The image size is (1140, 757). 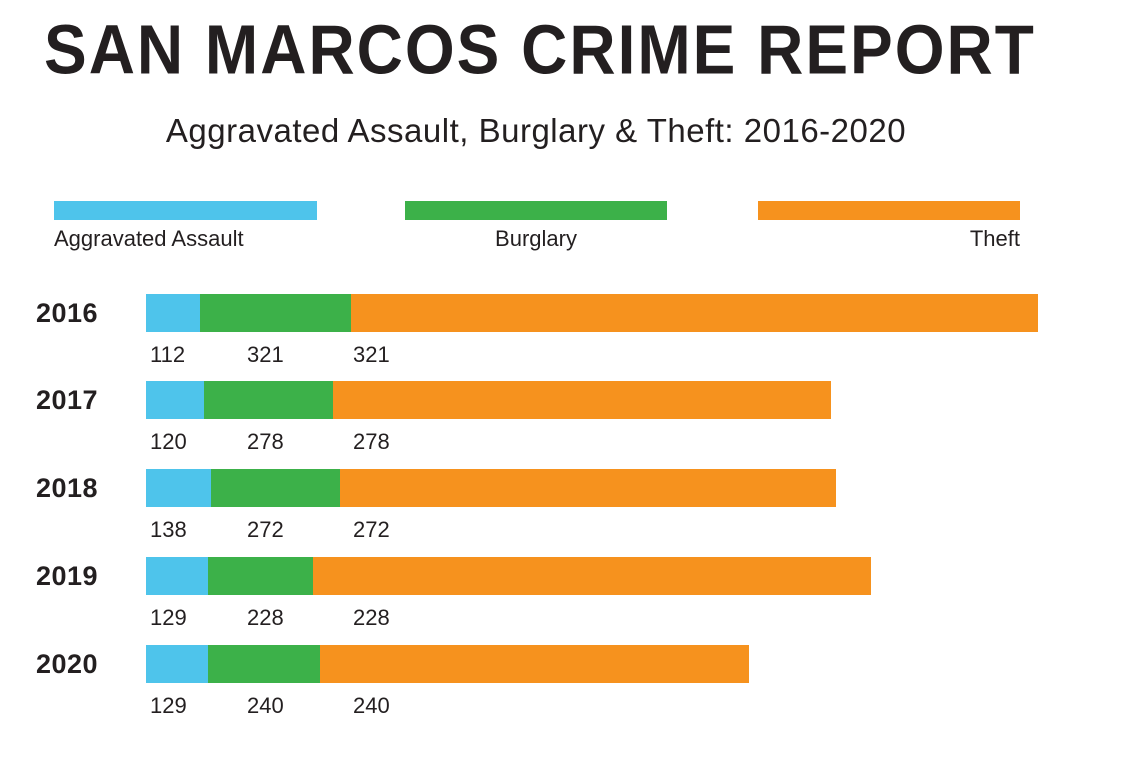 What do you see at coordinates (536, 238) in the screenshot?
I see `legend-label-burglary: Burglary` at bounding box center [536, 238].